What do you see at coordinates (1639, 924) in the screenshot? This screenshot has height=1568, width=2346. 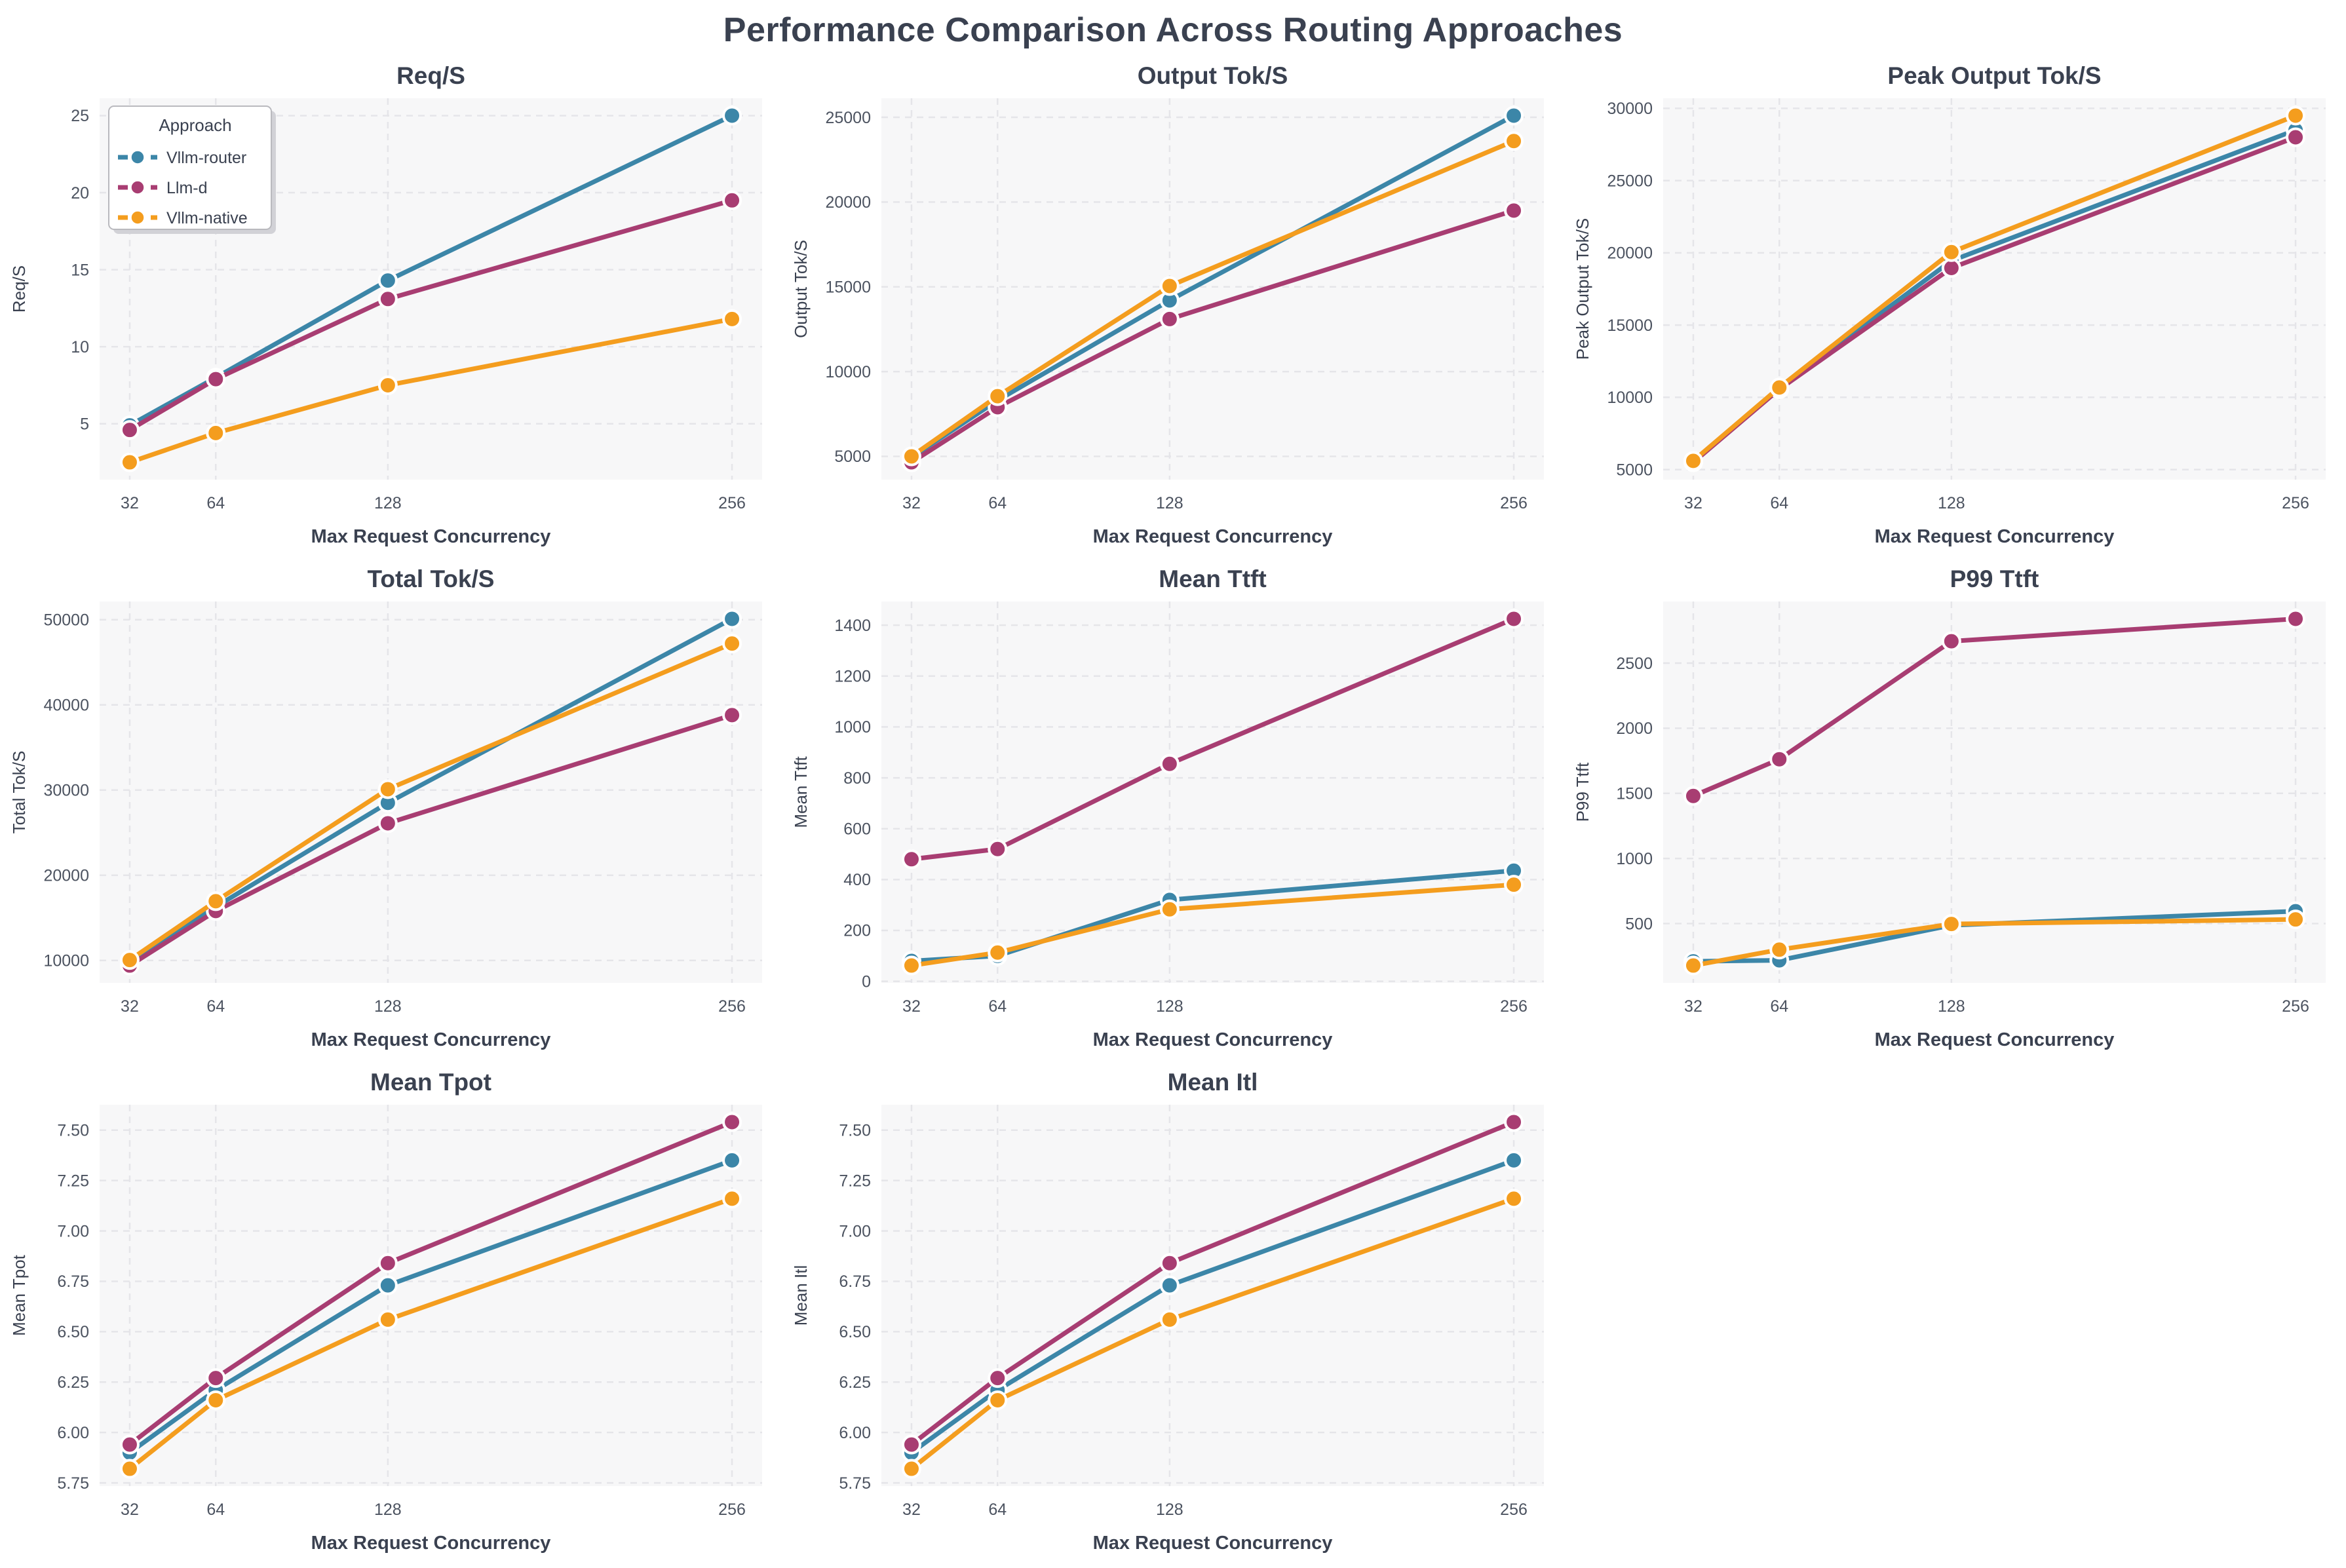 I see `y-tick-label: 500` at bounding box center [1639, 924].